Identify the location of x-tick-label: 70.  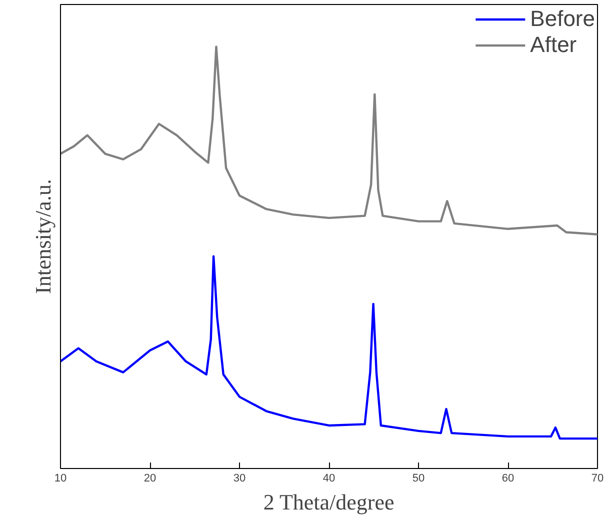
(597, 478).